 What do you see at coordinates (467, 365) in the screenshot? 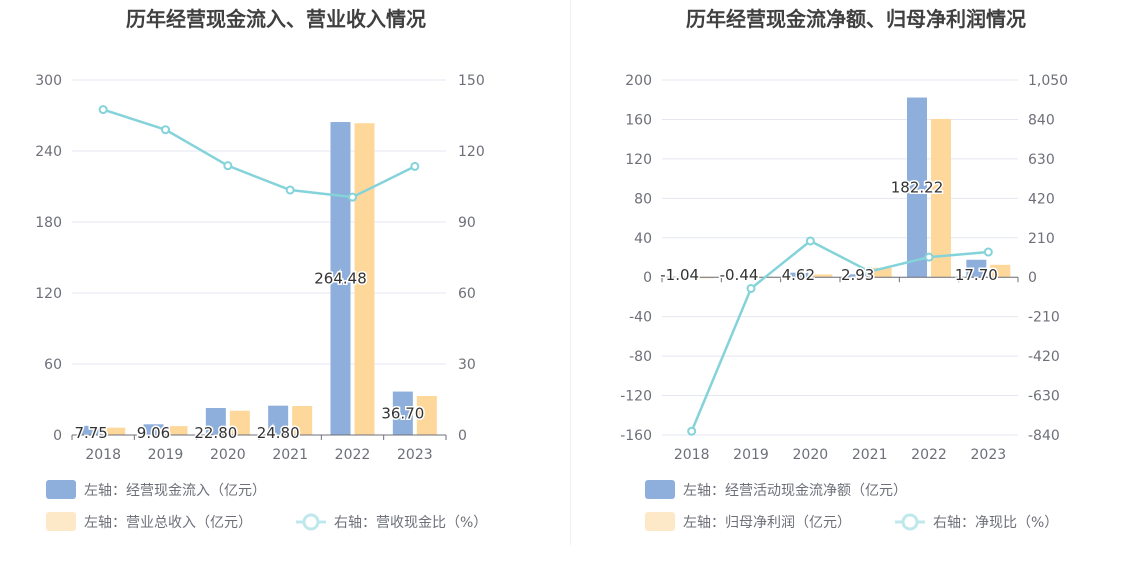
I see `right-axis-tick-label: 30` at bounding box center [467, 365].